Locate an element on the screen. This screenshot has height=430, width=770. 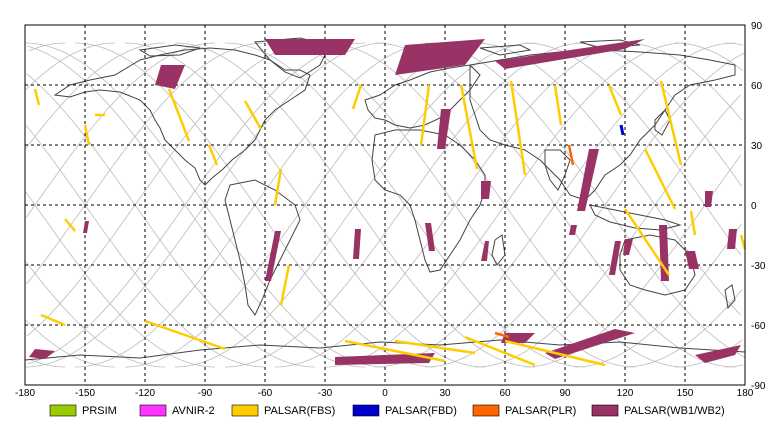
tick-label-x: -60 is located at coordinates (265, 393).